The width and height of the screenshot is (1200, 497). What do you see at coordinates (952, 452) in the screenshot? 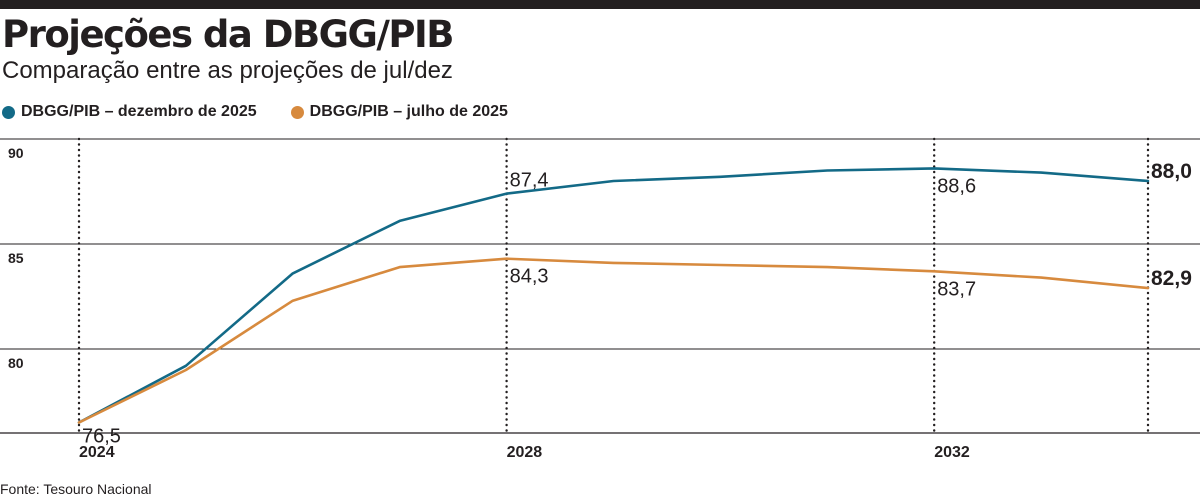
I see `x-tick-label: 2032` at bounding box center [952, 452].